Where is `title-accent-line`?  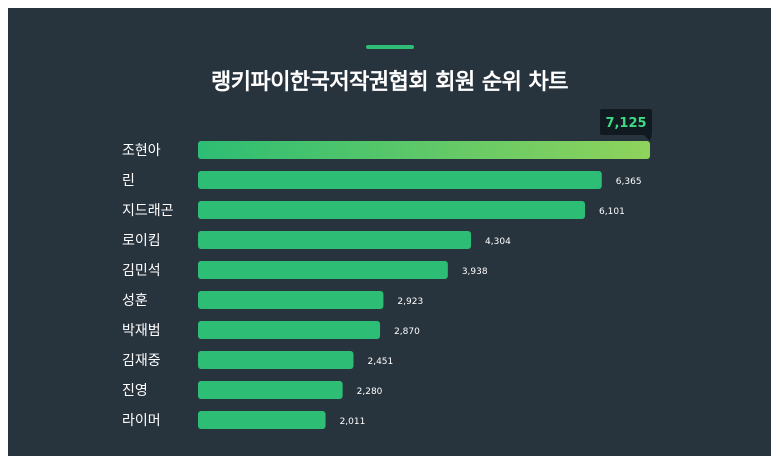
title-accent-line is located at coordinates (390, 47).